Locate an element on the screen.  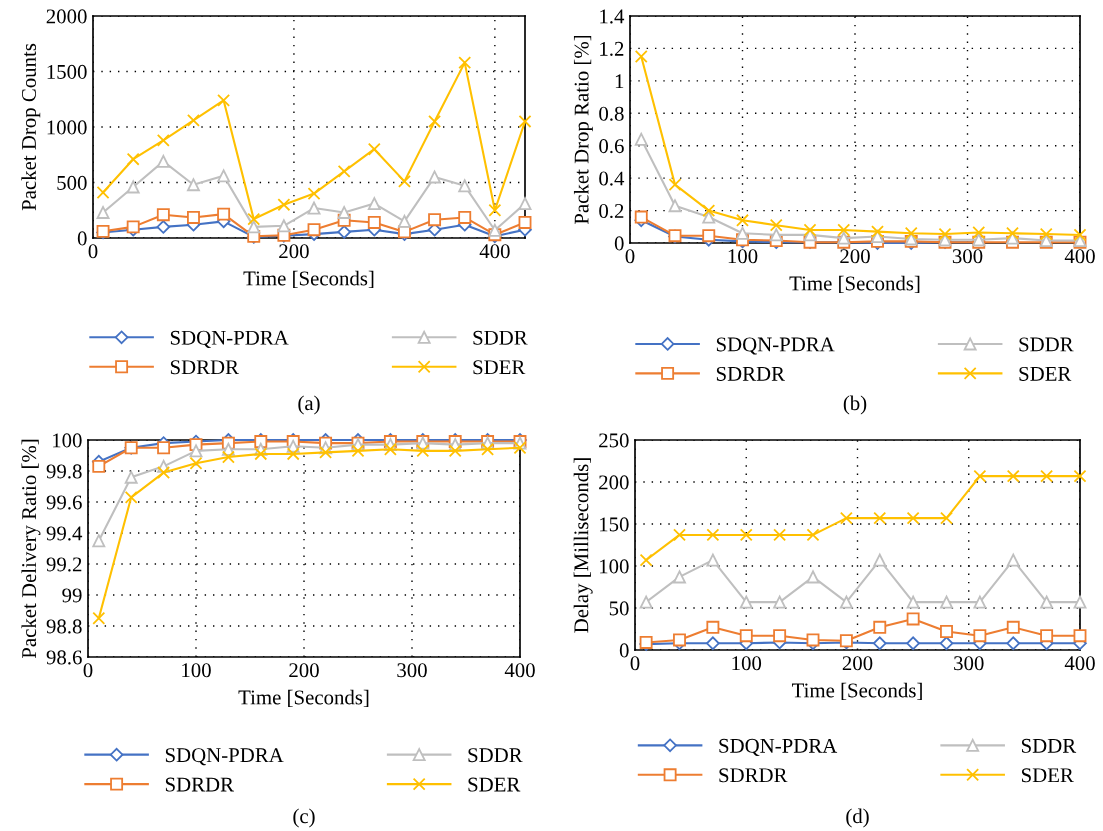
y-tick-label: 250 is located at coordinates (614, 440).